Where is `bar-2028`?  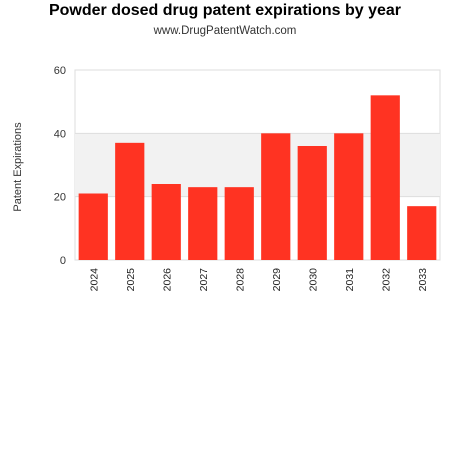 bar-2028 is located at coordinates (239, 223).